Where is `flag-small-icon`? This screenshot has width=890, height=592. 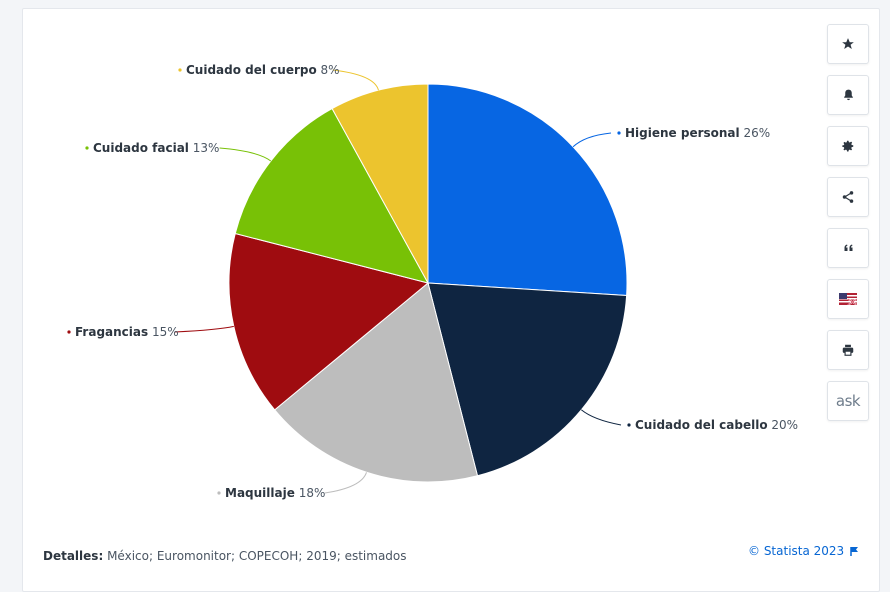
flag-small-icon is located at coordinates (854, 551).